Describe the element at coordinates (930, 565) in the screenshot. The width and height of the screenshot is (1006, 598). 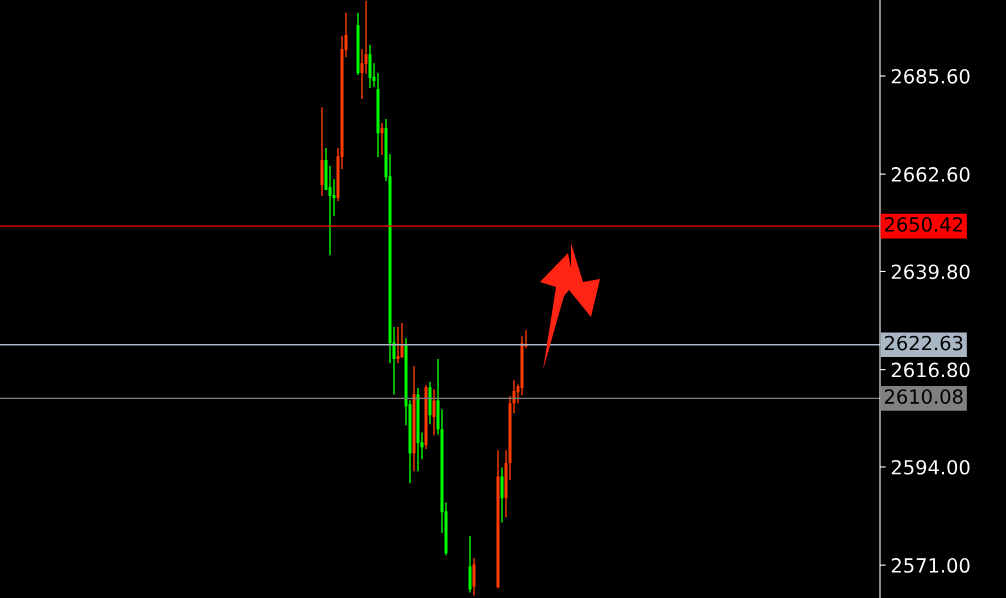
I see `y-tick-label: 2571.00` at that location.